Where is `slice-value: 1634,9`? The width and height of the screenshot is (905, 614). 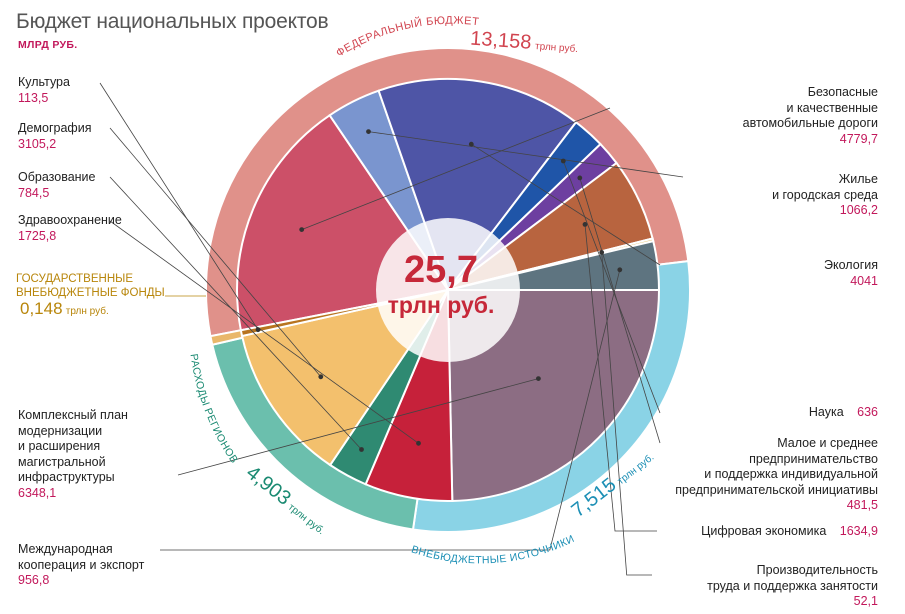 slice-value: 1634,9 is located at coordinates (857, 531).